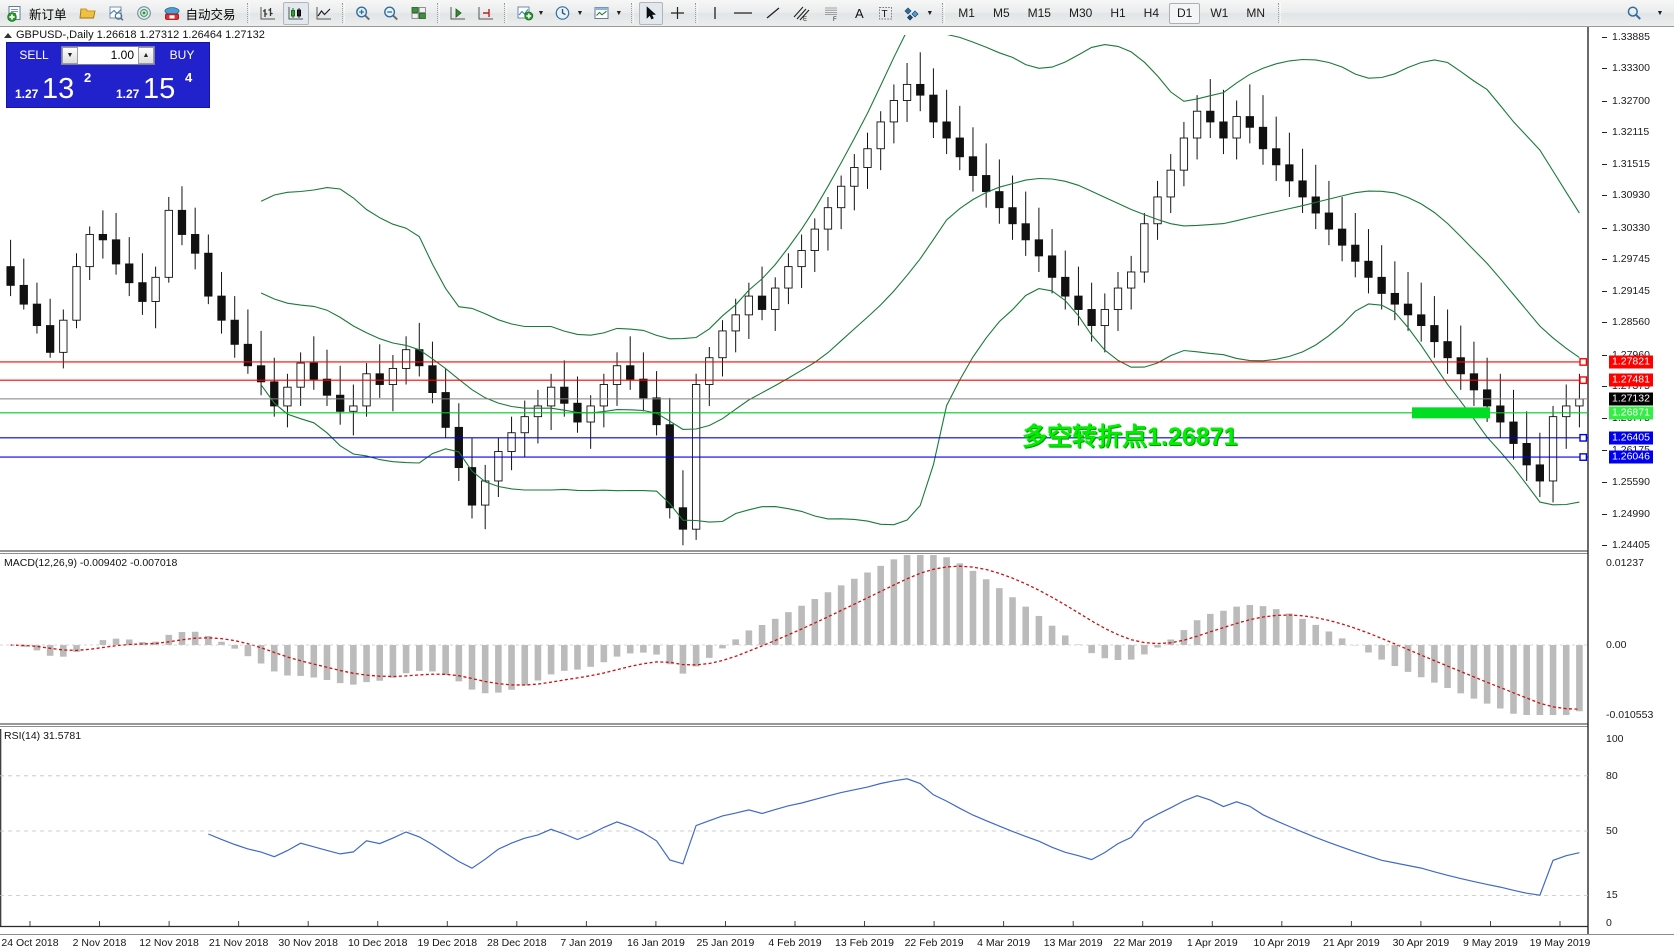 Image resolution: width=1674 pixels, height=952 pixels. I want to click on buy-button: BUY, so click(182, 55).